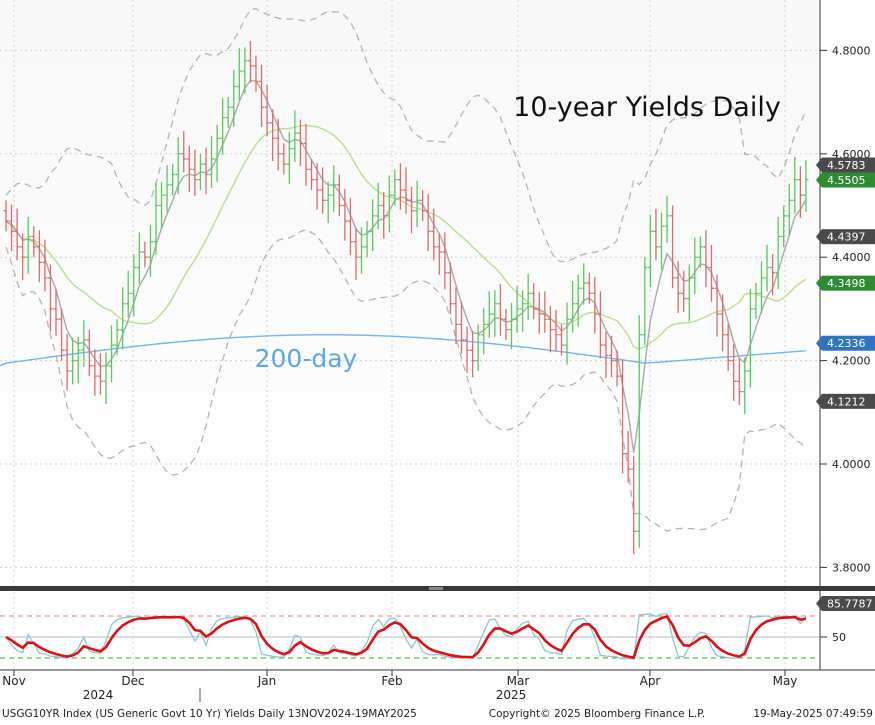 This screenshot has height=725, width=875. Describe the element at coordinates (846, 180) in the screenshot. I see `price-tag-label: 4.5505` at that location.